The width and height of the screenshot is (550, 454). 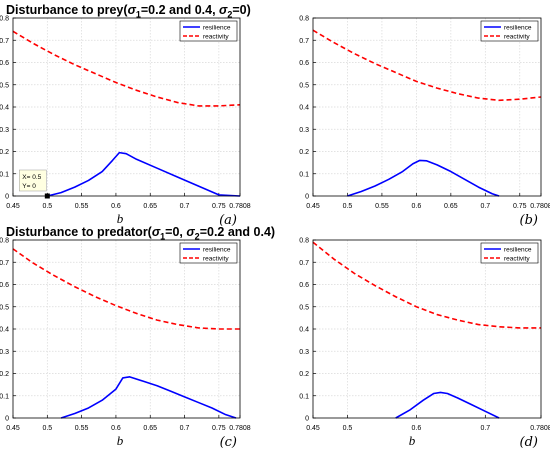 What do you see at coordinates (29, 186) in the screenshot?
I see `datatip-text: Y= 0` at bounding box center [29, 186].